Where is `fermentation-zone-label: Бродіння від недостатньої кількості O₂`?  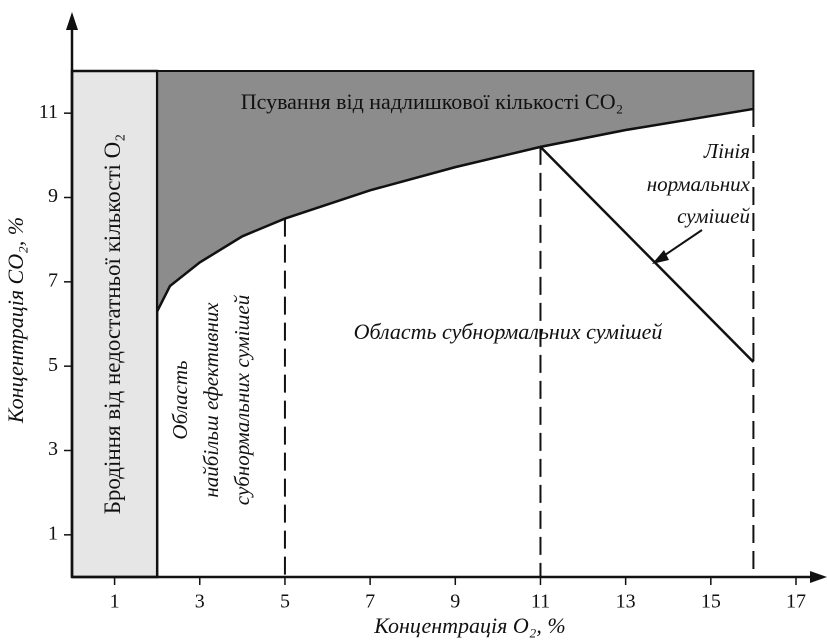 fermentation-zone-label: Бродіння від недостатньої кількості O₂ is located at coordinates (112, 324).